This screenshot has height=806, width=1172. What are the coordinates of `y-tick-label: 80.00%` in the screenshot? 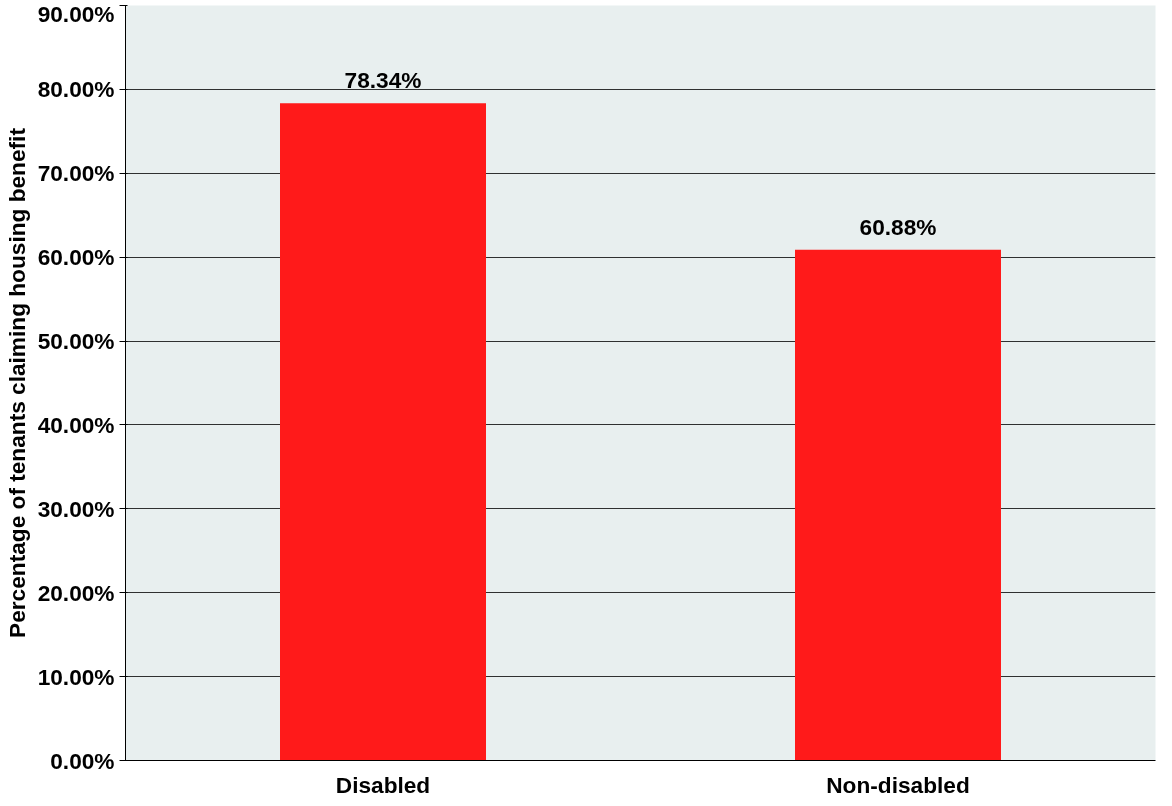 It's located at (76, 89).